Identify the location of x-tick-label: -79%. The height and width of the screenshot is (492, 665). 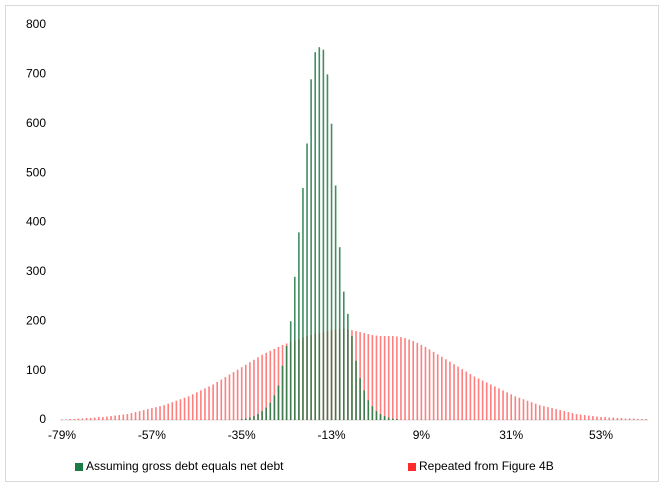
(62, 435).